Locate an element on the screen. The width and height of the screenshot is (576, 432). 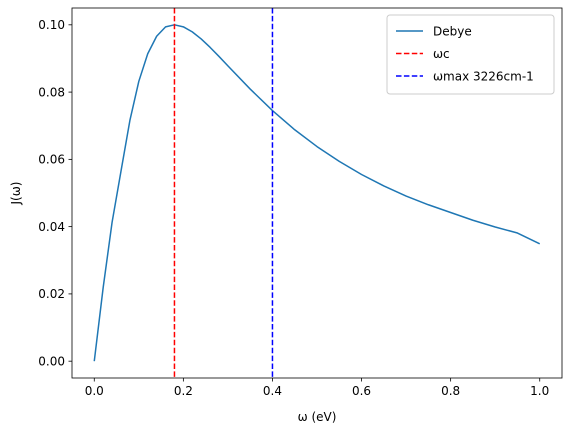
y-axis-label: J(ω) is located at coordinates (16, 194).